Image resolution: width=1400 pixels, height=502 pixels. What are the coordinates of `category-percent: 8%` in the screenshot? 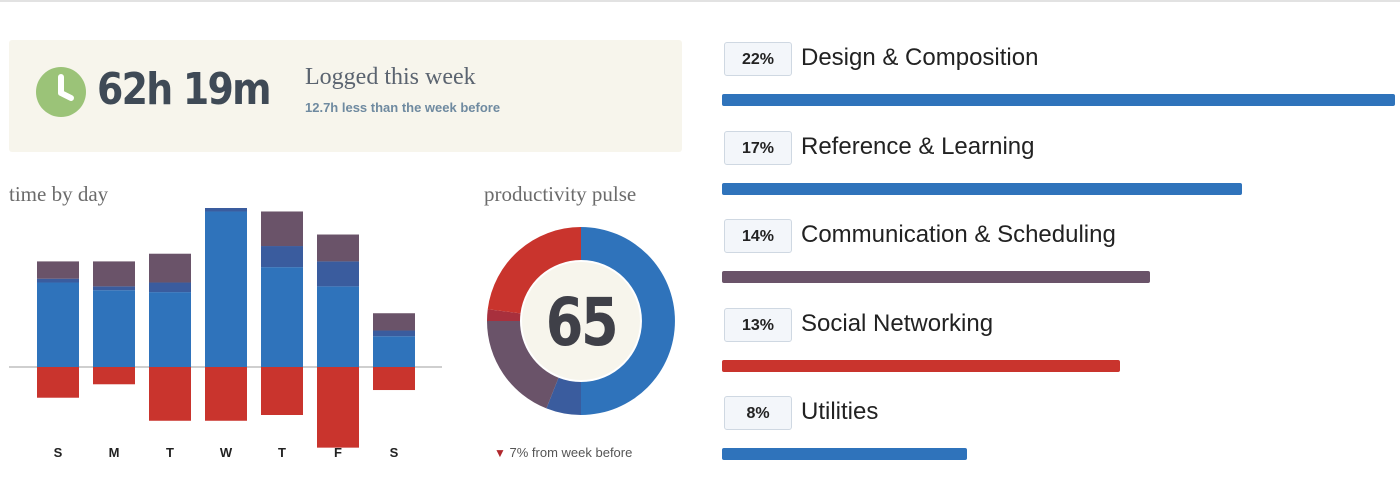 It's located at (758, 413).